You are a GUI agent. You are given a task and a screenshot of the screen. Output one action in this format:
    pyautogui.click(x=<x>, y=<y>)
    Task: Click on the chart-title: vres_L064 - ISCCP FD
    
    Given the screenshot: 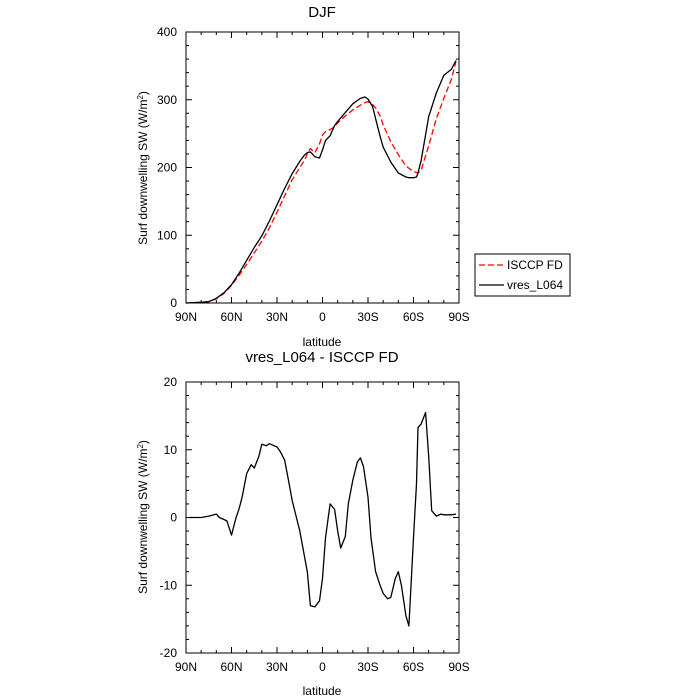 What is the action you would take?
    pyautogui.click(x=321, y=357)
    